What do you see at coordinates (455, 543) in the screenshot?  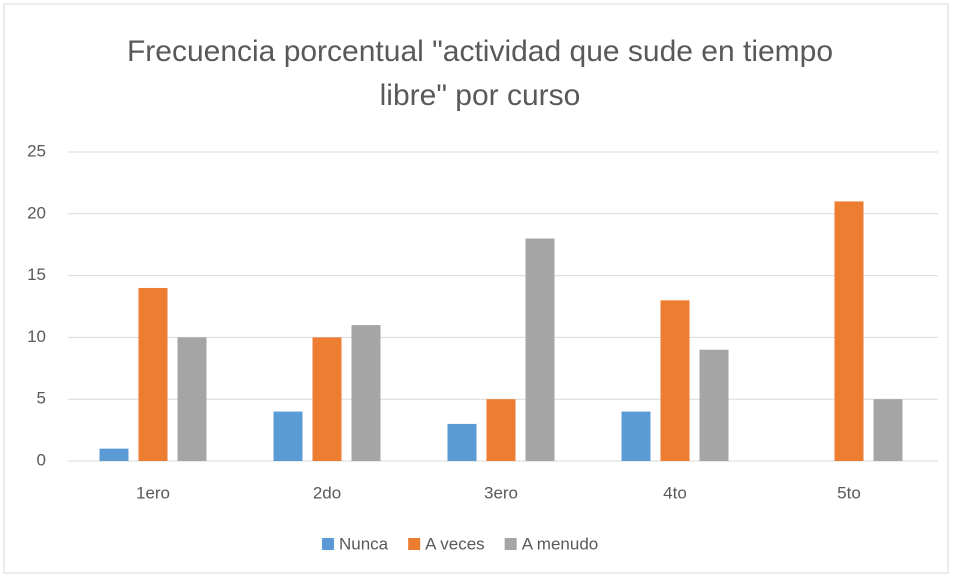 I see `legend-label: A veces` at bounding box center [455, 543].